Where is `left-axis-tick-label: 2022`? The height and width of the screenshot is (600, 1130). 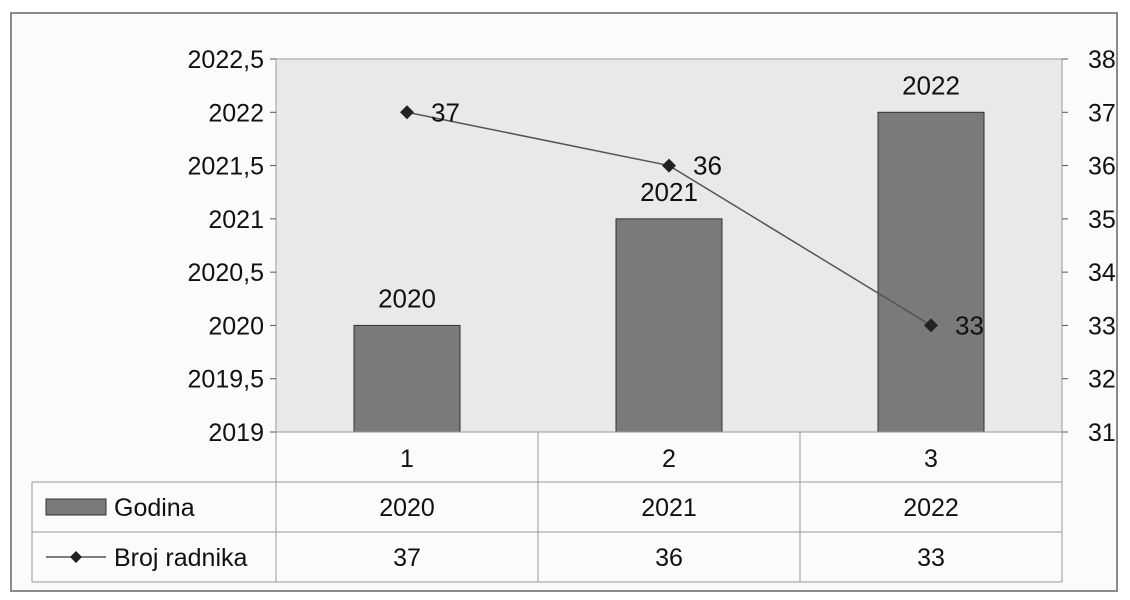 left-axis-tick-label: 2022 is located at coordinates (236, 113).